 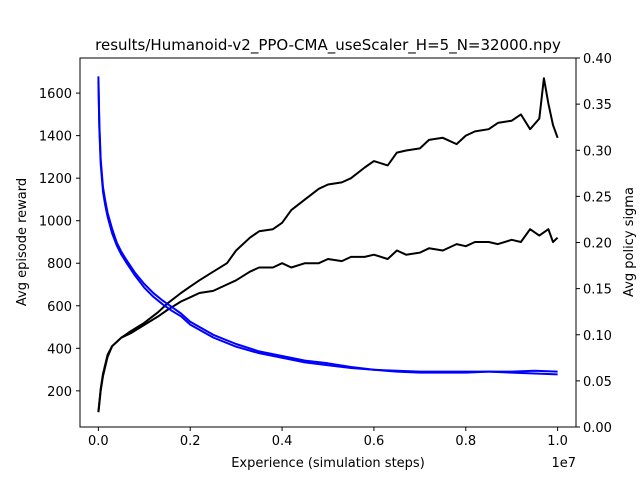 What do you see at coordinates (98, 441) in the screenshot?
I see `x-tick-label: 0.0` at bounding box center [98, 441].